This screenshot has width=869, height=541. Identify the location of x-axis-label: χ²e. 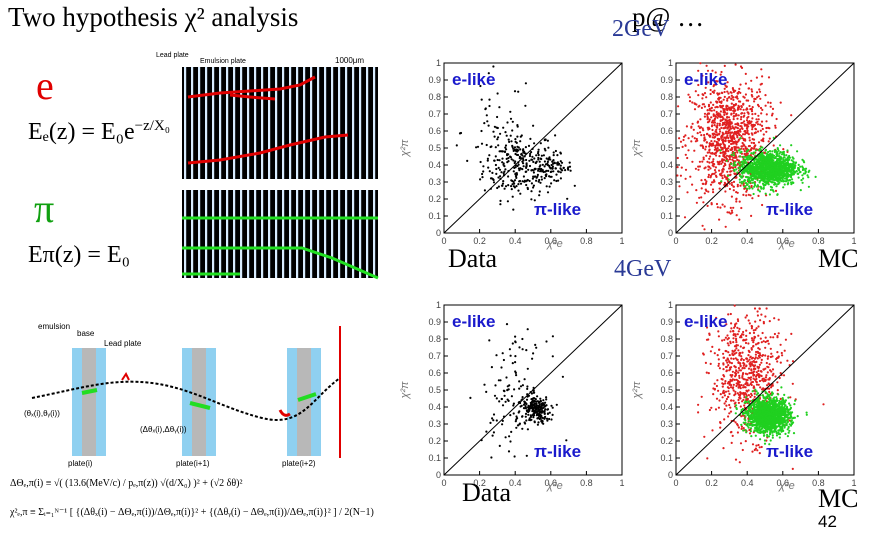
(554, 244).